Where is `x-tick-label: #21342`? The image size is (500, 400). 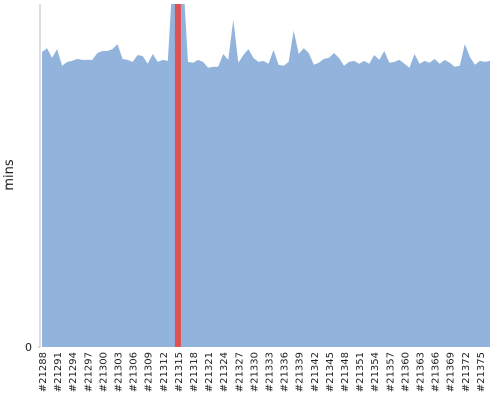
x-tick-label: #21342 is located at coordinates (315, 372).